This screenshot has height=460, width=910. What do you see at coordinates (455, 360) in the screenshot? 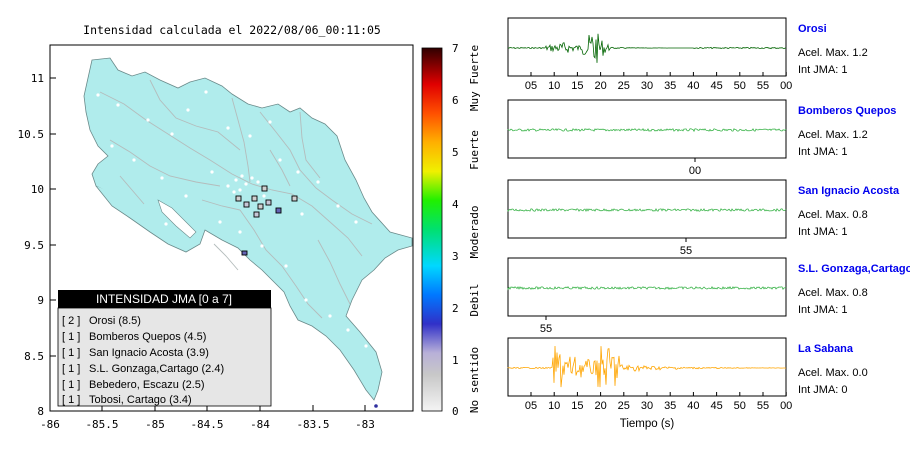
I see `colorbar-tick: 1` at bounding box center [455, 360].